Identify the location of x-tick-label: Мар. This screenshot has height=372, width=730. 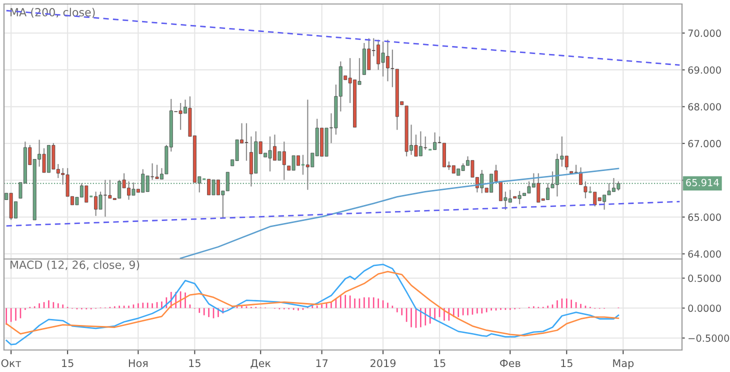
(623, 364).